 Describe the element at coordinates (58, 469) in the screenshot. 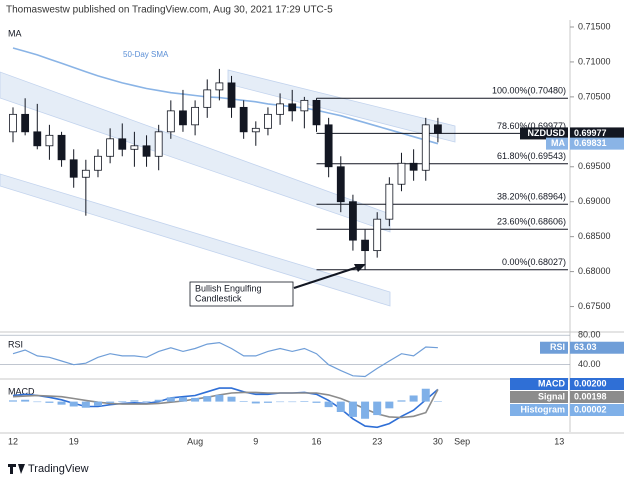

I see `footer: TradingView` at that location.